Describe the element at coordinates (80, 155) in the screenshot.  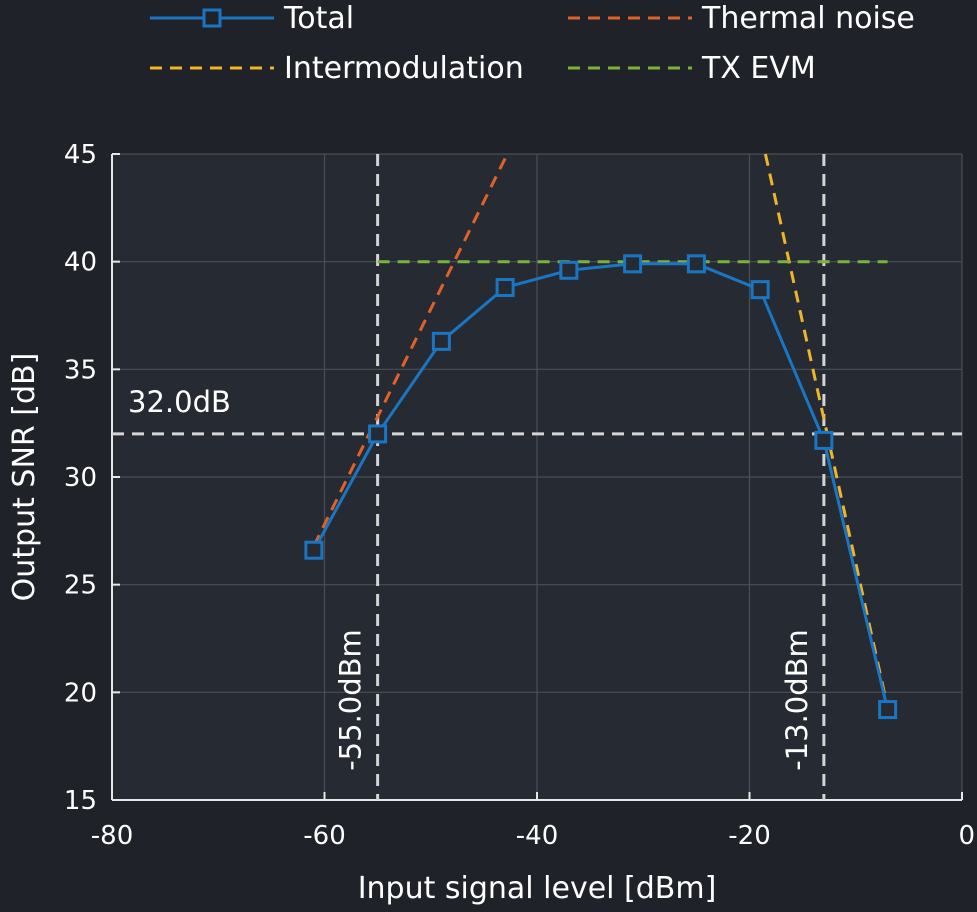
I see `y-tick-label: 45` at that location.